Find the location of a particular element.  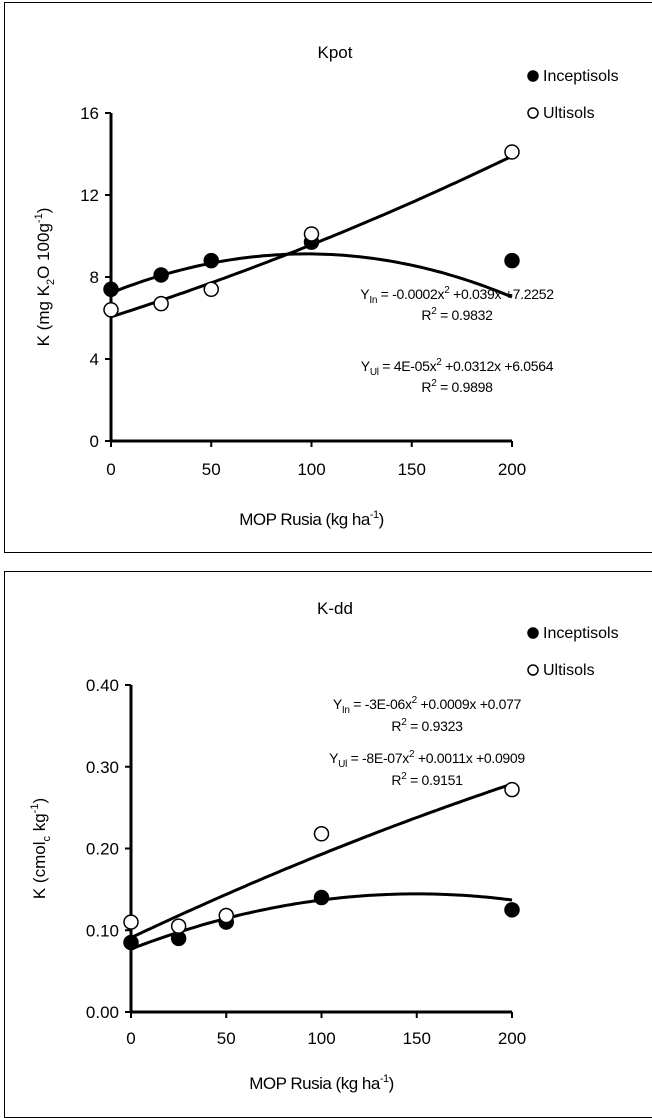

y-tick-label: 8 is located at coordinates (94, 277).